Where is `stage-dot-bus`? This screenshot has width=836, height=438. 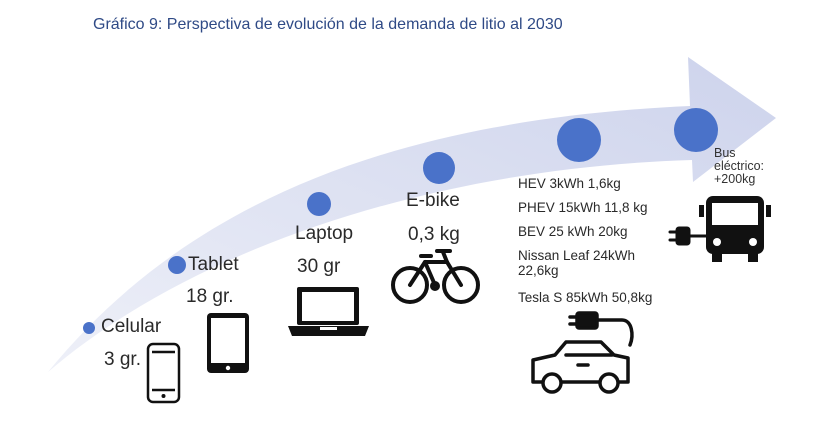
stage-dot-bus is located at coordinates (696, 130).